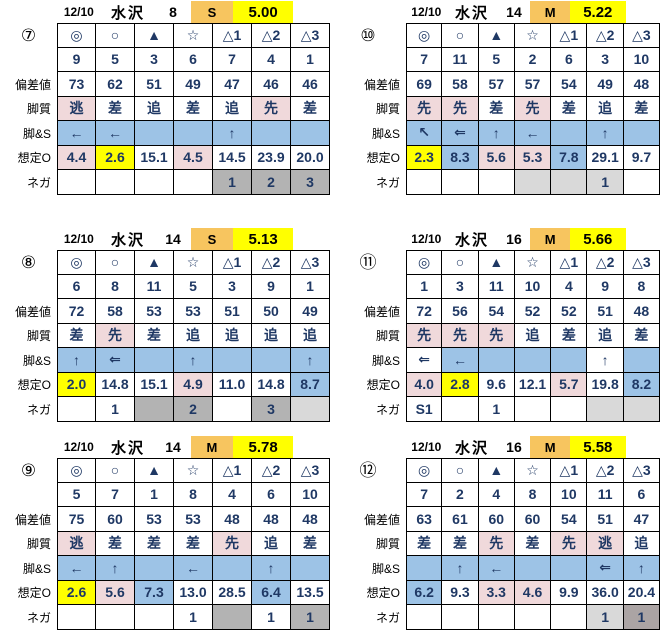 This screenshot has width=661, height=632. Describe the element at coordinates (127, 240) in the screenshot. I see `header-track: 水沢` at that location.